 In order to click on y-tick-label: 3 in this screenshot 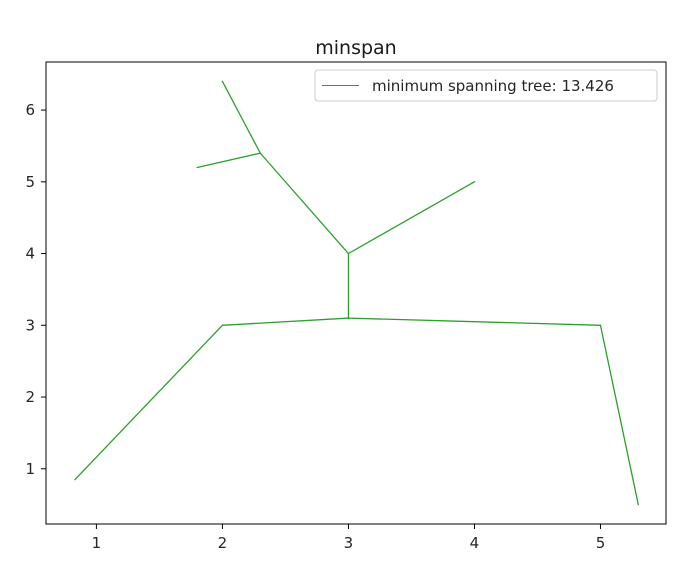, I will do `click(30, 325)`.